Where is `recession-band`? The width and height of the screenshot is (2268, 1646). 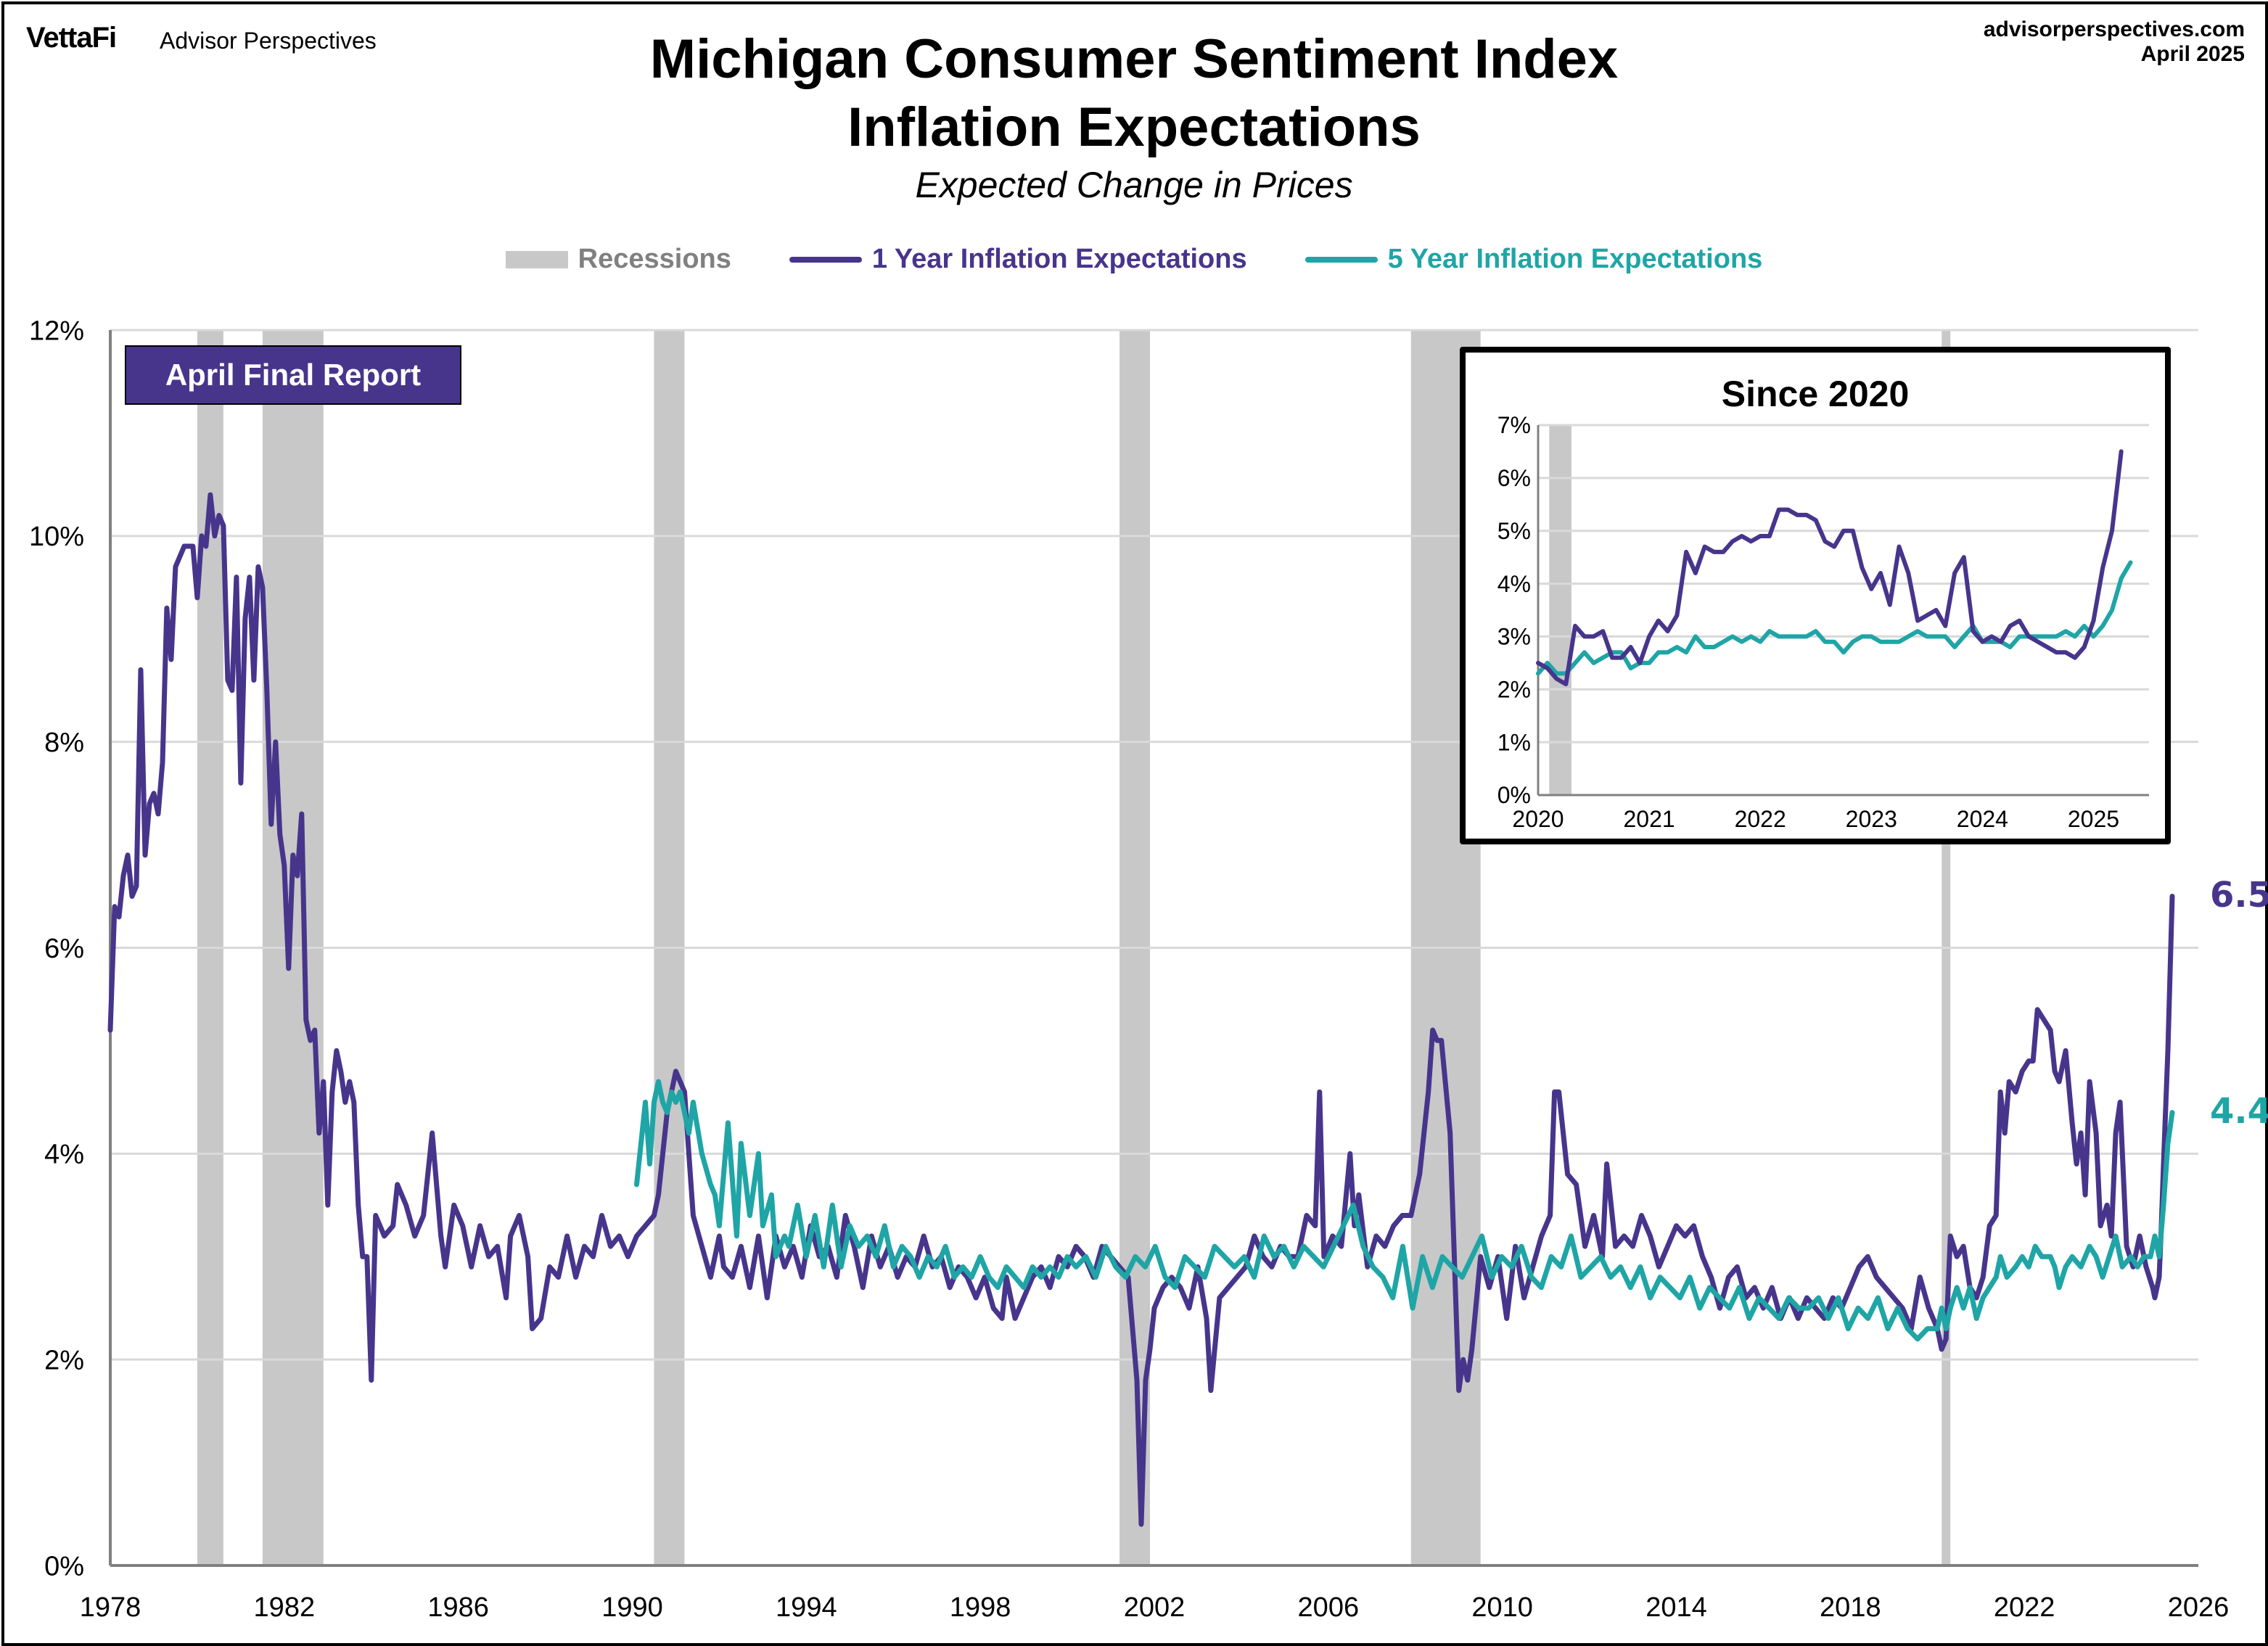 recession-band is located at coordinates (1560, 610).